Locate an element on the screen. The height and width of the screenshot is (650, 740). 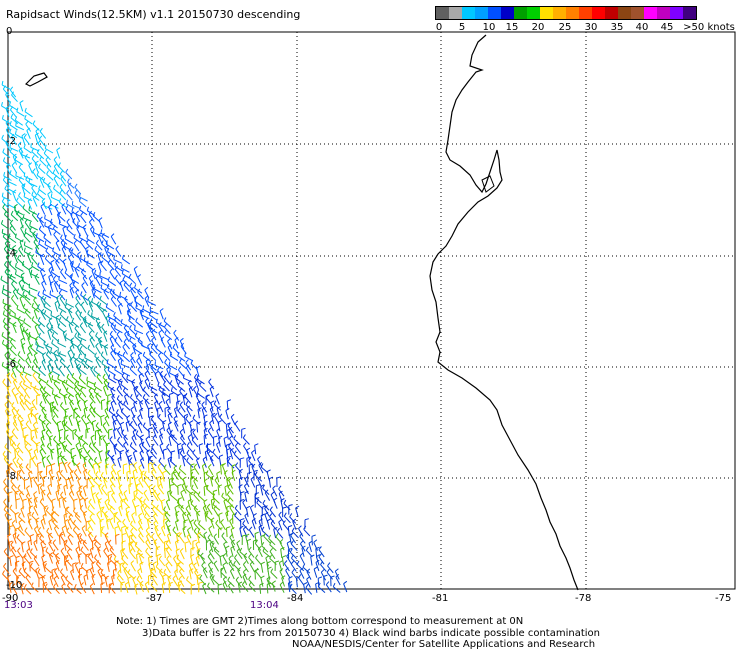
legend-tick-2: 10 is located at coordinates (489, 27).